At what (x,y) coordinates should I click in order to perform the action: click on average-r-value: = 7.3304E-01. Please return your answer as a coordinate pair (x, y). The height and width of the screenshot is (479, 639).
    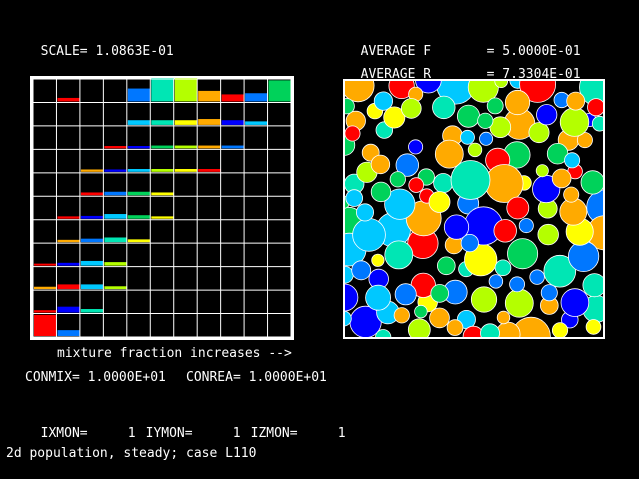
    Looking at the image, I should click on (533, 74).